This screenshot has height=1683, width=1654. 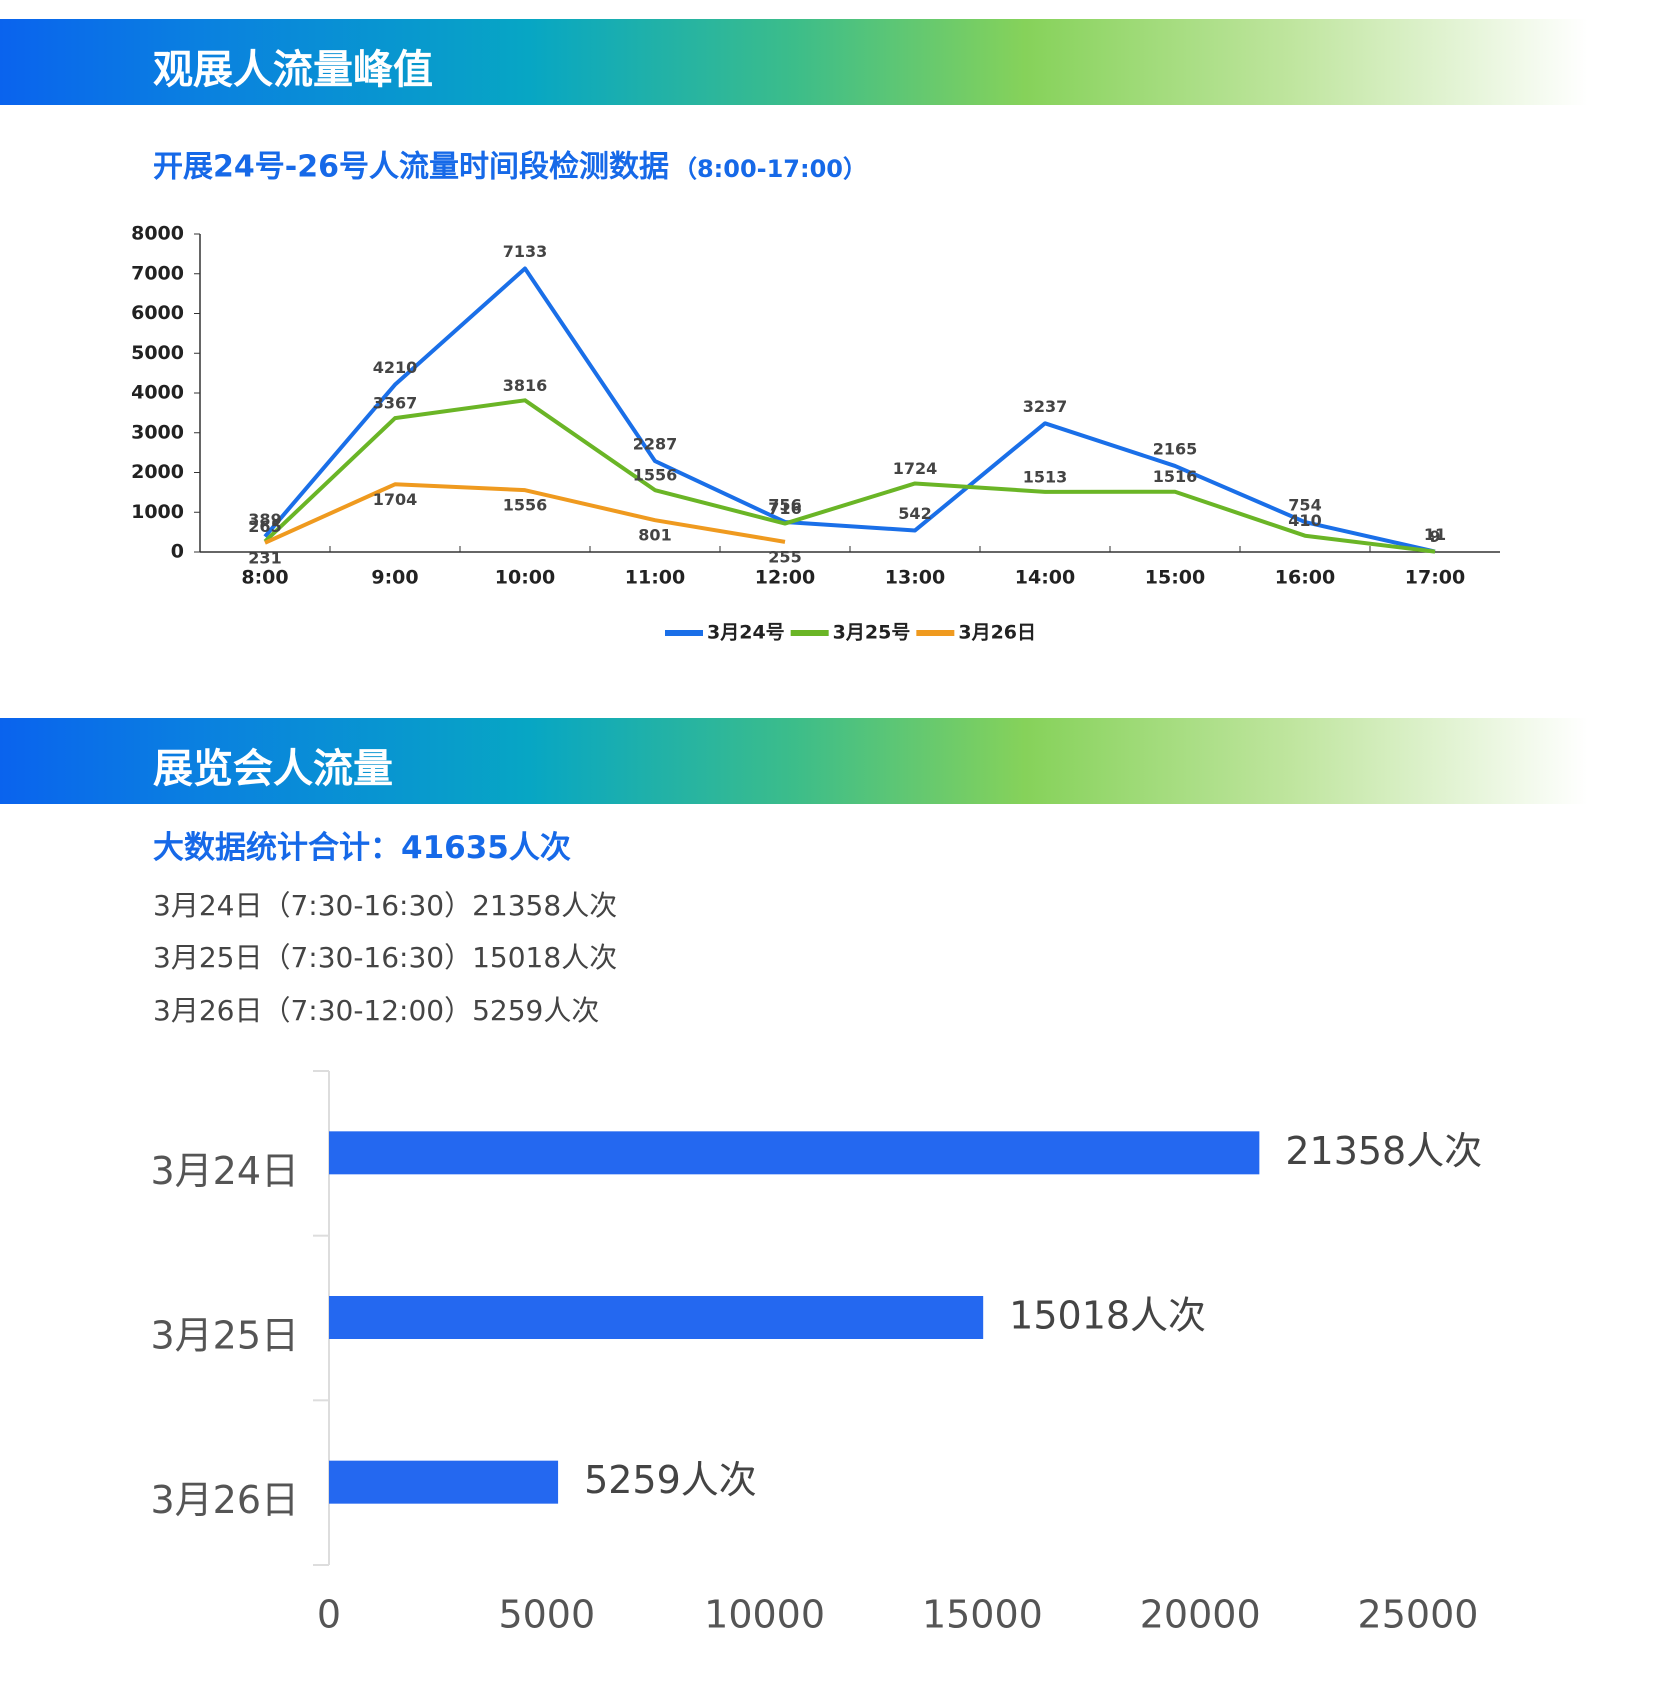 What do you see at coordinates (525, 251) in the screenshot?
I see `data-label: 7133` at bounding box center [525, 251].